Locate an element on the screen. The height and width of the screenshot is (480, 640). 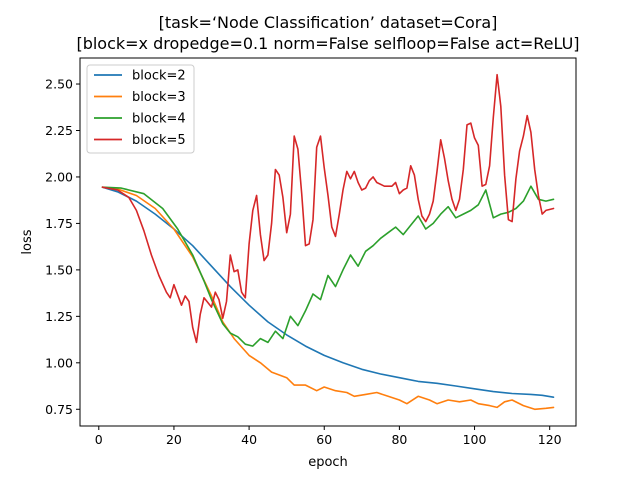
y-tick-label: 0.75 is located at coordinates (59, 409).